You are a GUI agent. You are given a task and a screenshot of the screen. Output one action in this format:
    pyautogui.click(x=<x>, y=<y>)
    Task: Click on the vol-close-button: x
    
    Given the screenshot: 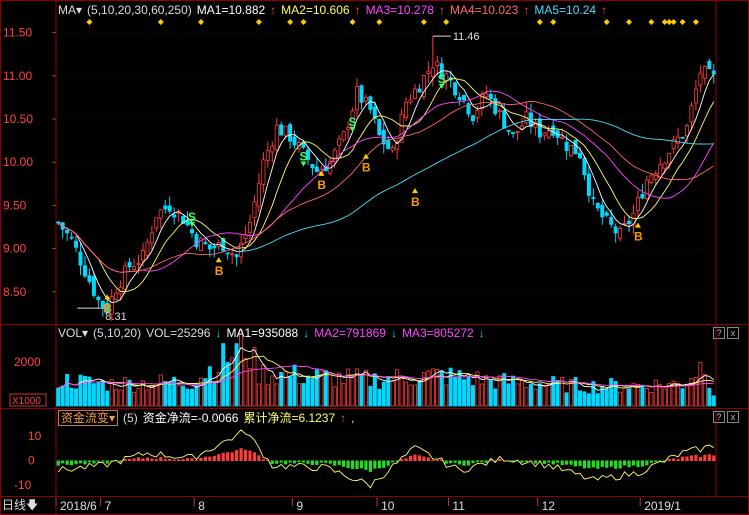 What is the action you would take?
    pyautogui.click(x=733, y=333)
    